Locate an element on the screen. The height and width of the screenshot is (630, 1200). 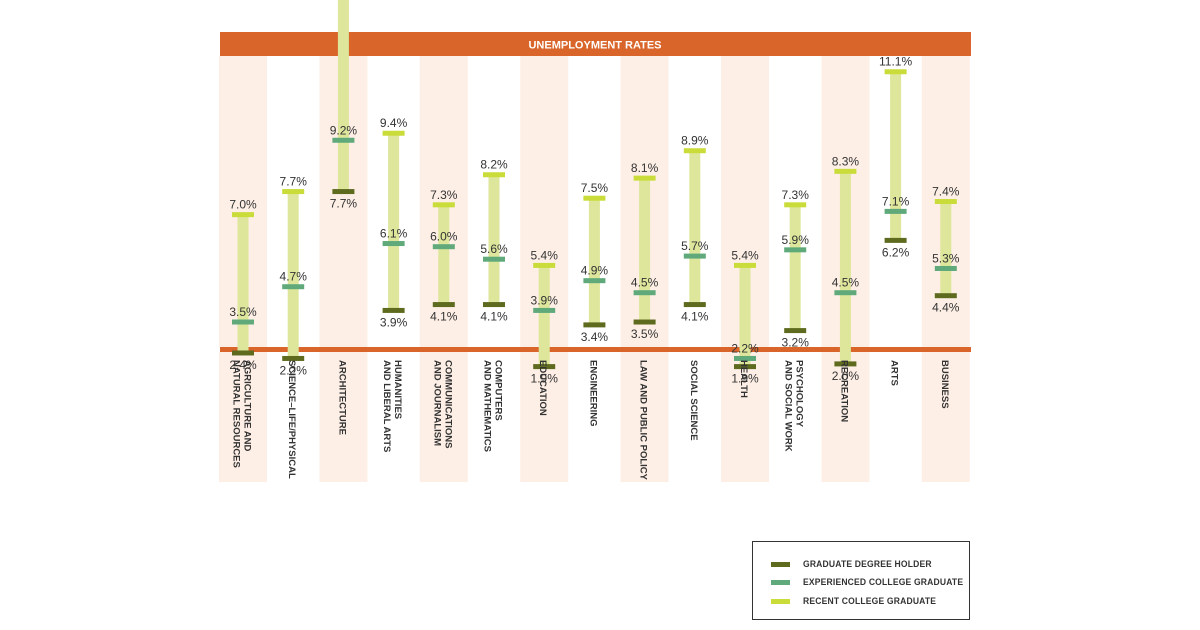
legend-swatch-graduate is located at coordinates (780, 564).